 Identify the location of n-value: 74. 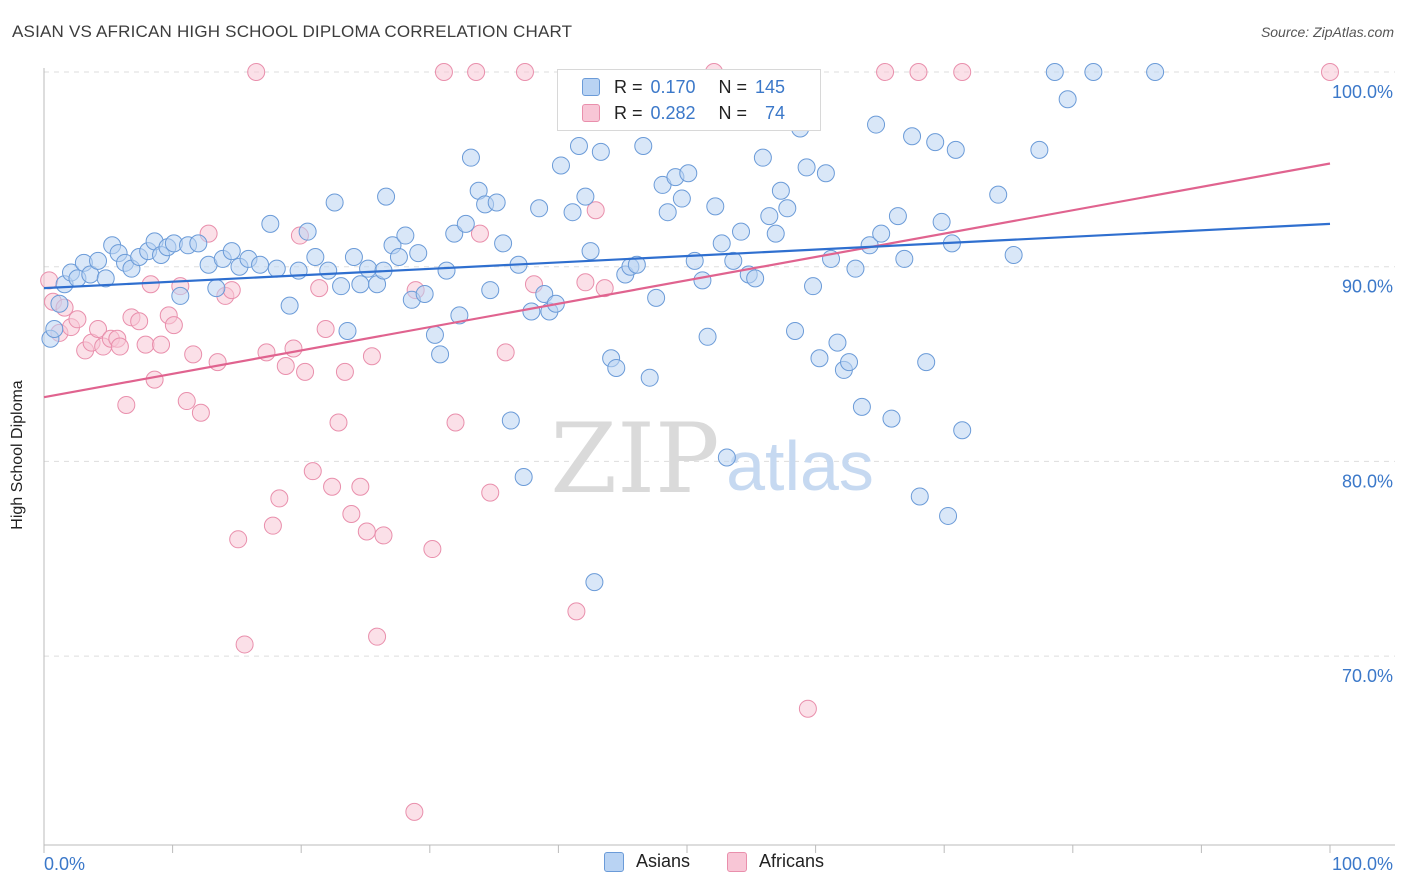
(775, 112).